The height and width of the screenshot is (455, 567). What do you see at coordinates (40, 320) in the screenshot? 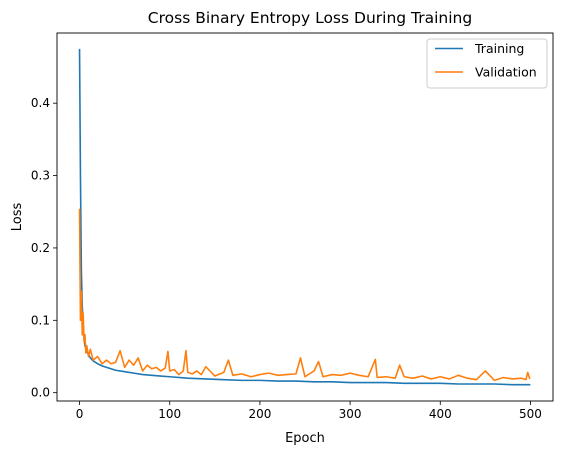
I see `y-tick-label: 0.1` at bounding box center [40, 320].